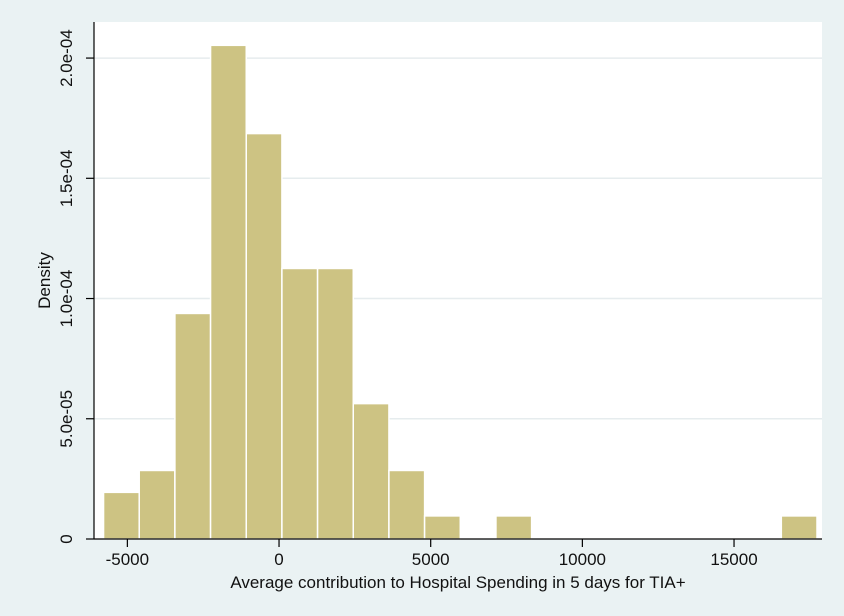 The width and height of the screenshot is (844, 616). What do you see at coordinates (66, 538) in the screenshot?
I see `y-tick-label: 0` at bounding box center [66, 538].